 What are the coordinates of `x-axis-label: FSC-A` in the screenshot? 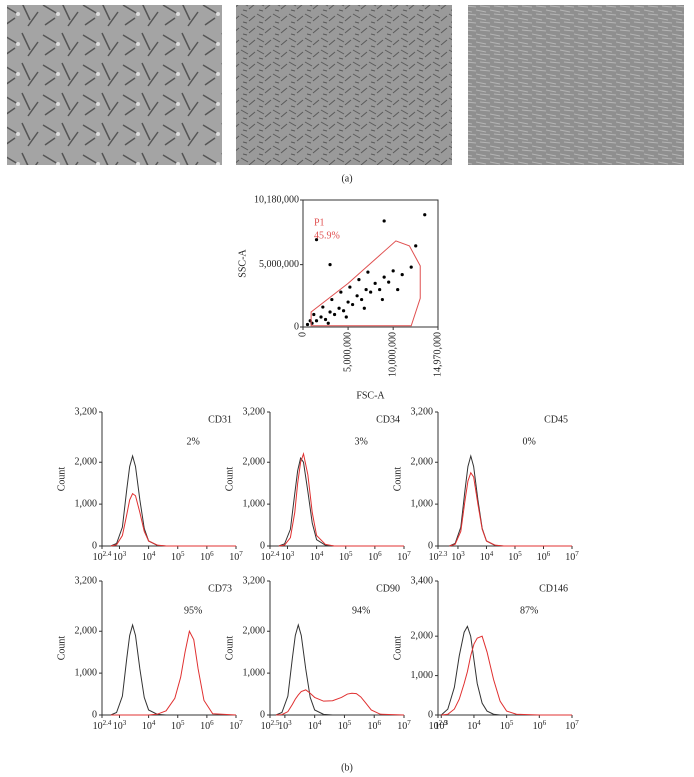 It's located at (370, 395).